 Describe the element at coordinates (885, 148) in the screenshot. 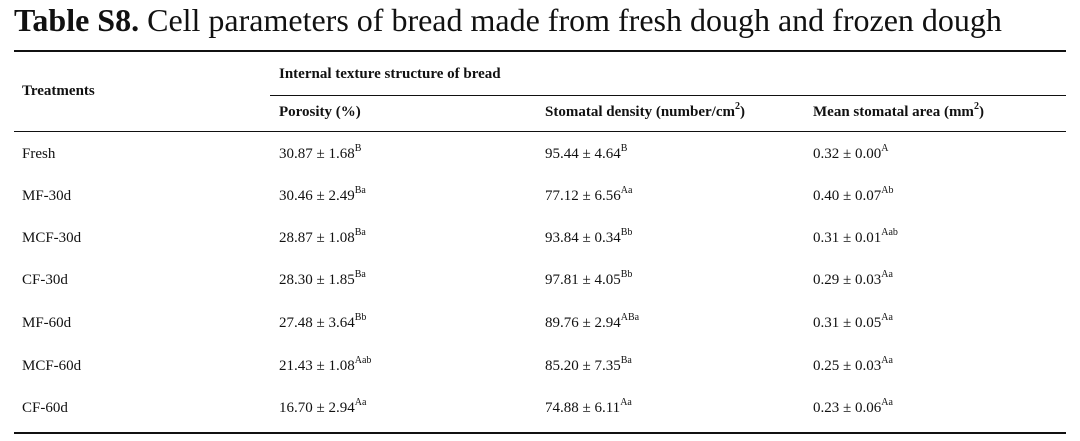

I see `cell-area-letters: A` at that location.